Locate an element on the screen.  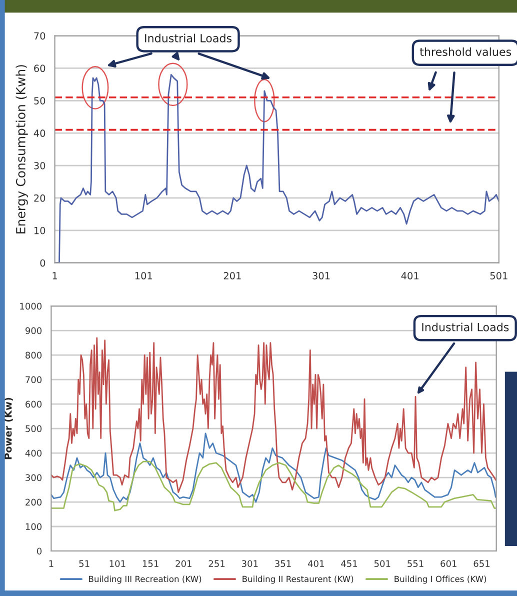
y-tick-label: 1000 is located at coordinates (31, 306).